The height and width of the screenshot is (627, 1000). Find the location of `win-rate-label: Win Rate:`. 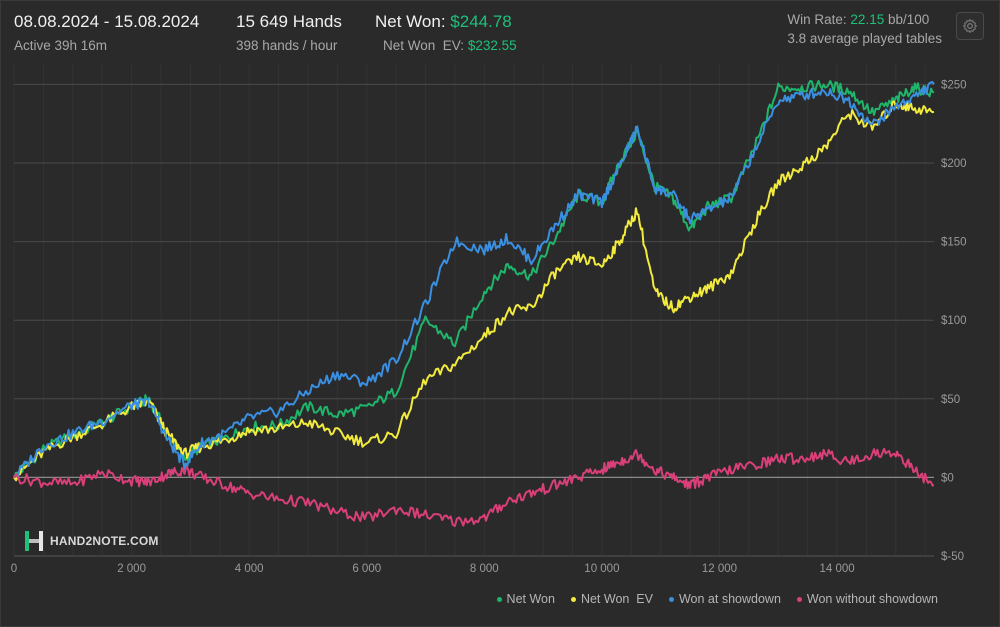

win-rate-label: Win Rate: is located at coordinates (817, 19).